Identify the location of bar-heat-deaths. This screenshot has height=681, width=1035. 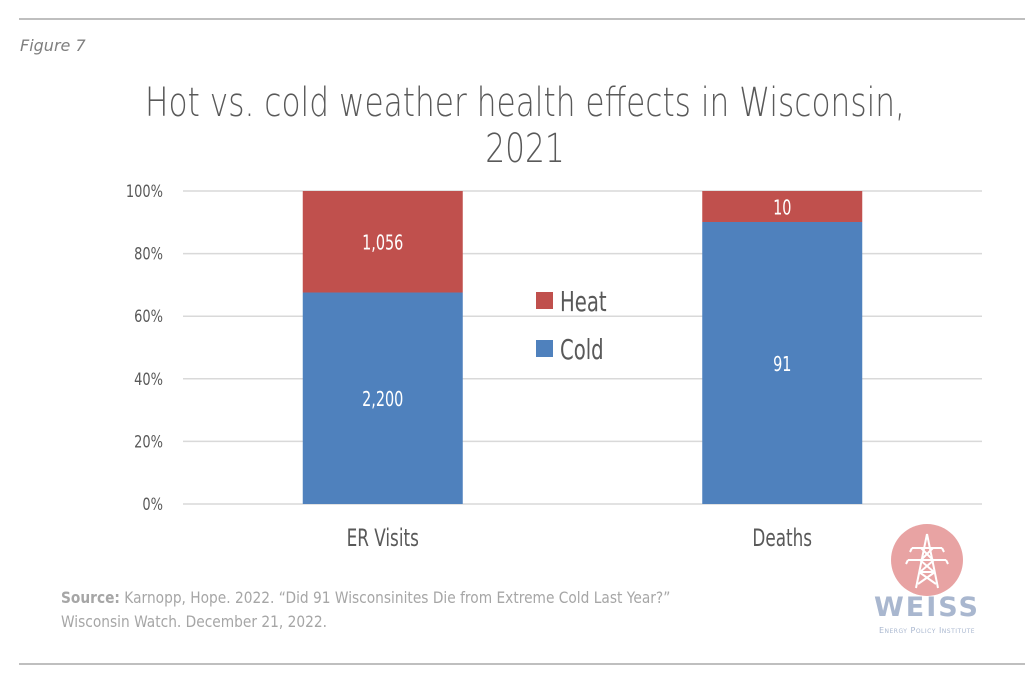
(782, 206).